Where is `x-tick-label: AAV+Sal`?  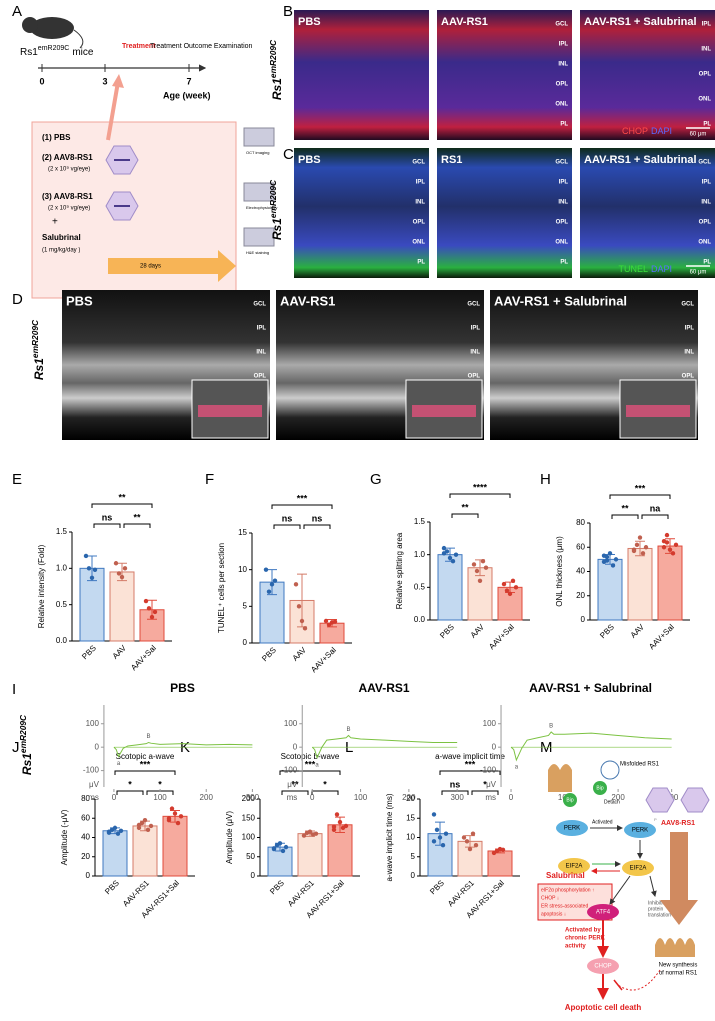
x-tick-label: AAV+Sal is located at coordinates (143, 657).